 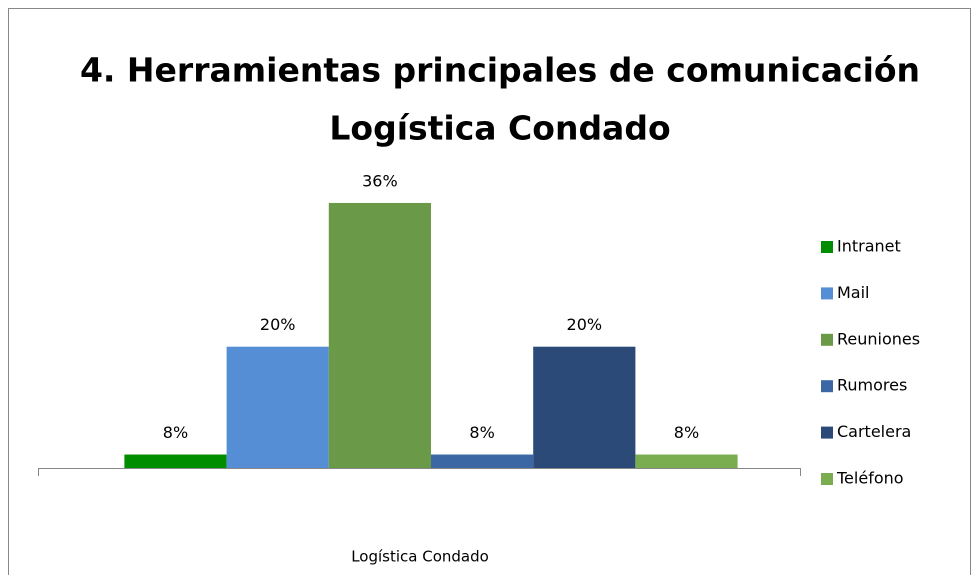 What do you see at coordinates (870, 478) in the screenshot?
I see `legend-label: Teléfono` at bounding box center [870, 478].